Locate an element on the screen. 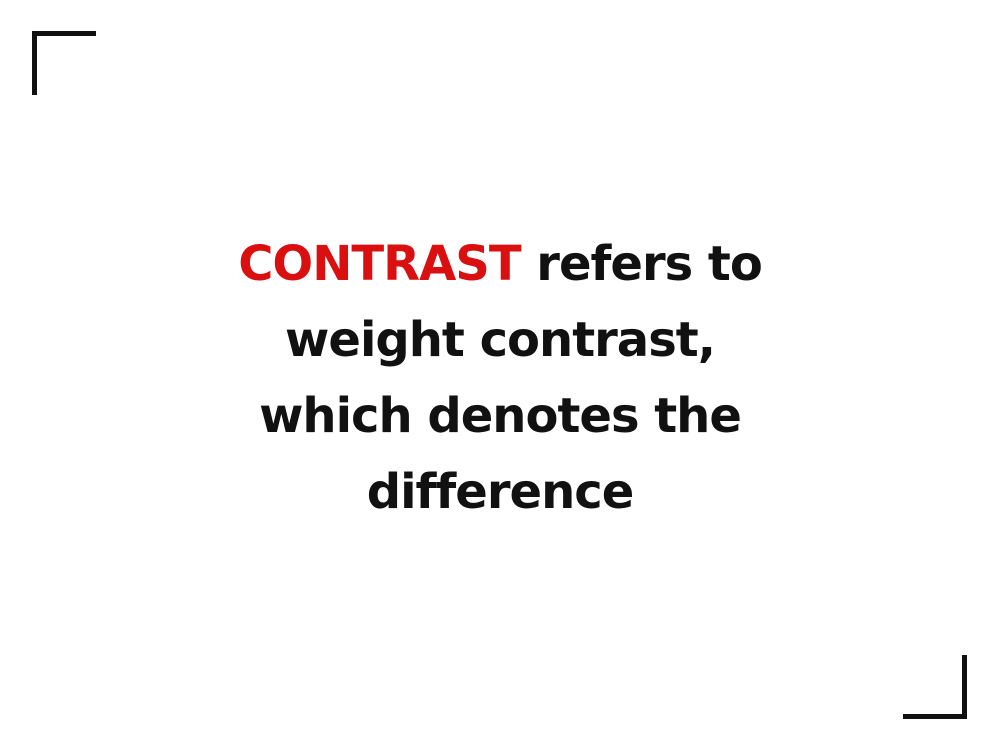 This screenshot has height=750, width=1000. corner-bracket-top-left is located at coordinates (64, 63).